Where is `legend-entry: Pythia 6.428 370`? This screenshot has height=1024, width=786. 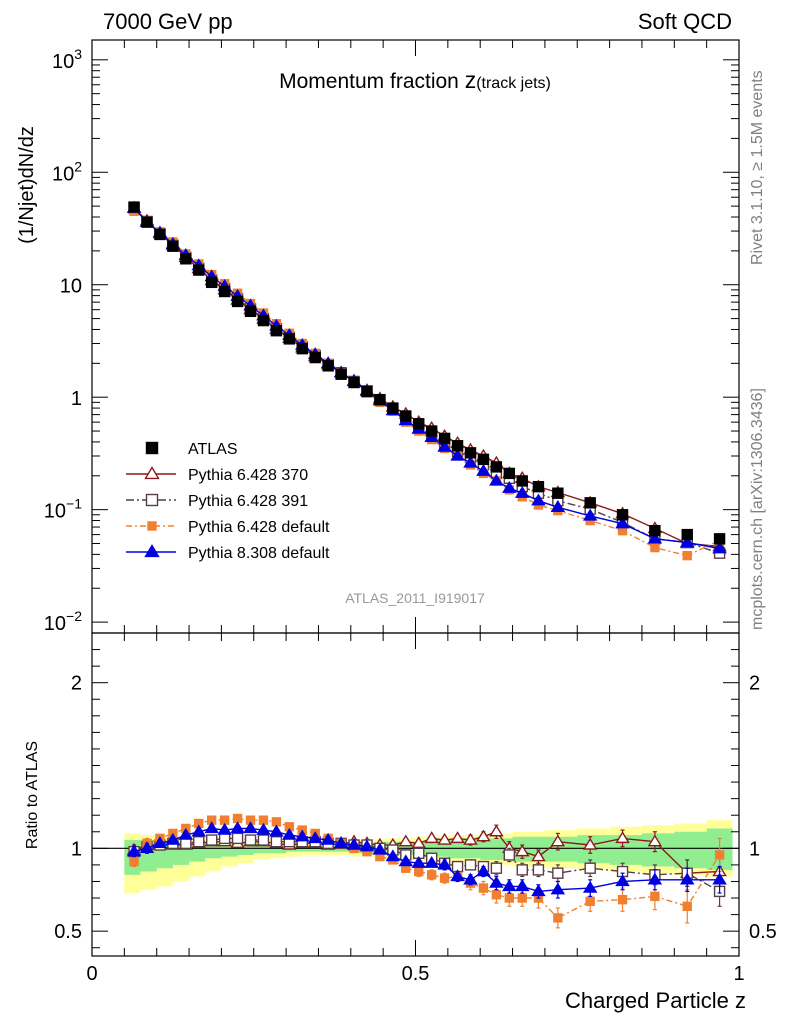 legend-entry: Pythia 6.428 370 is located at coordinates (217, 475).